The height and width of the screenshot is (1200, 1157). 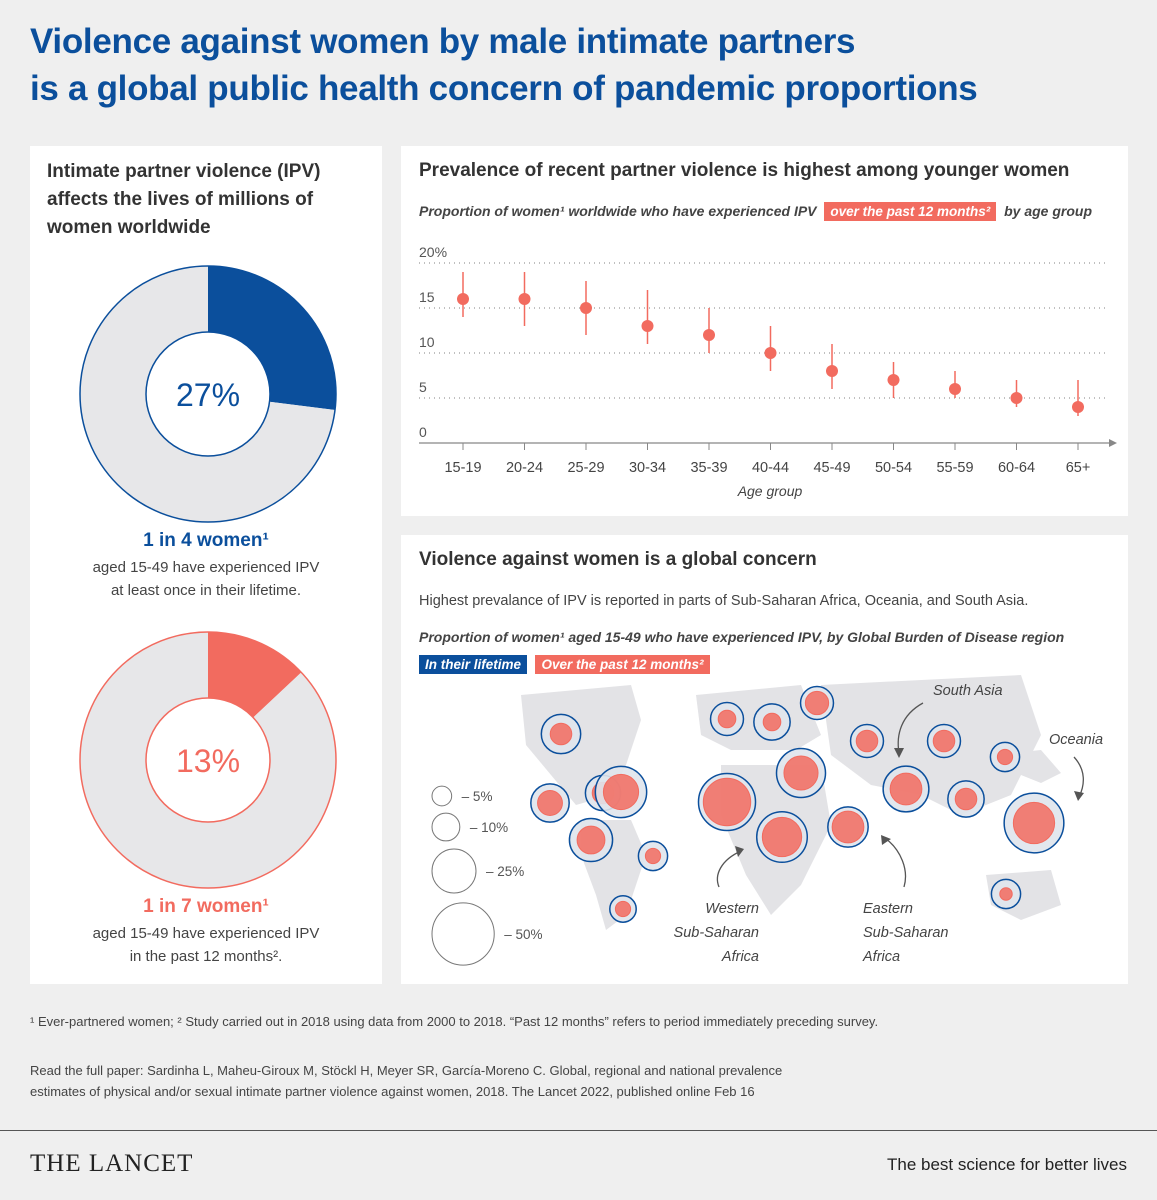 I want to click on x-tick-label: 25-29, so click(x=585, y=468).